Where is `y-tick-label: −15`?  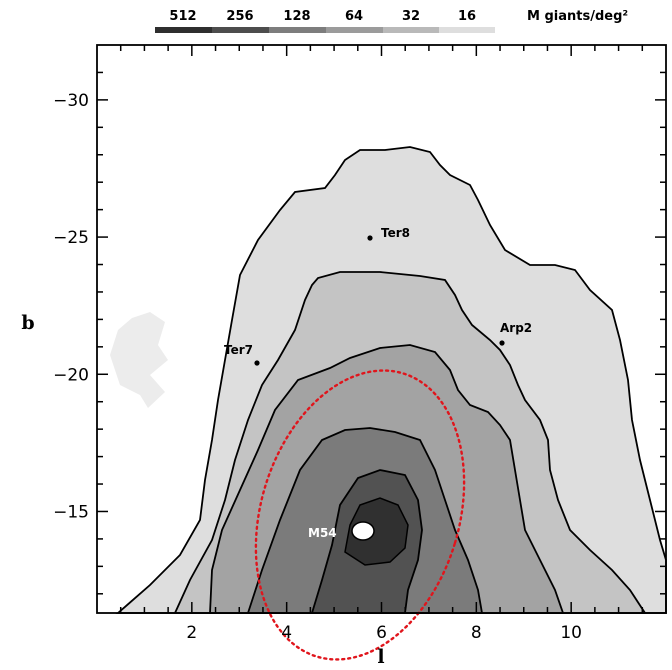
y-tick-label: −15 is located at coordinates (71, 512).